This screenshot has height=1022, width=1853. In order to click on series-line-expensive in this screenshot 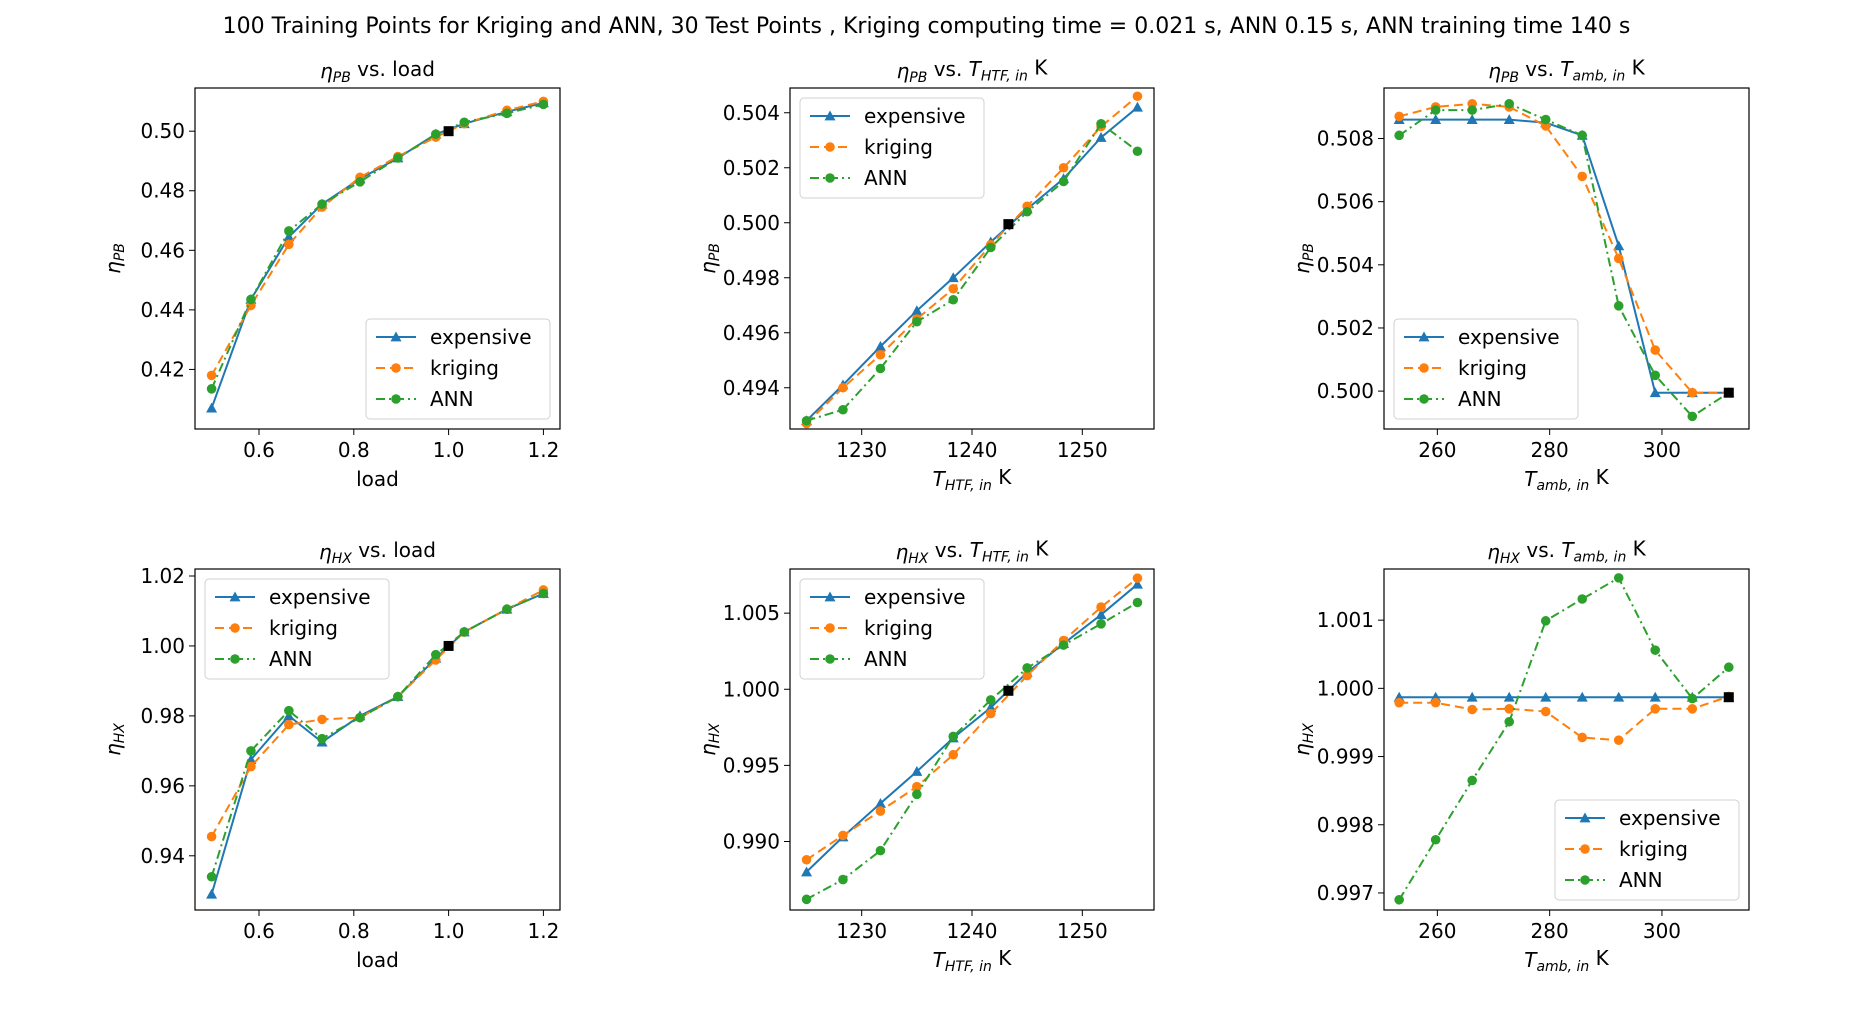, I will do `click(1564, 256)`.